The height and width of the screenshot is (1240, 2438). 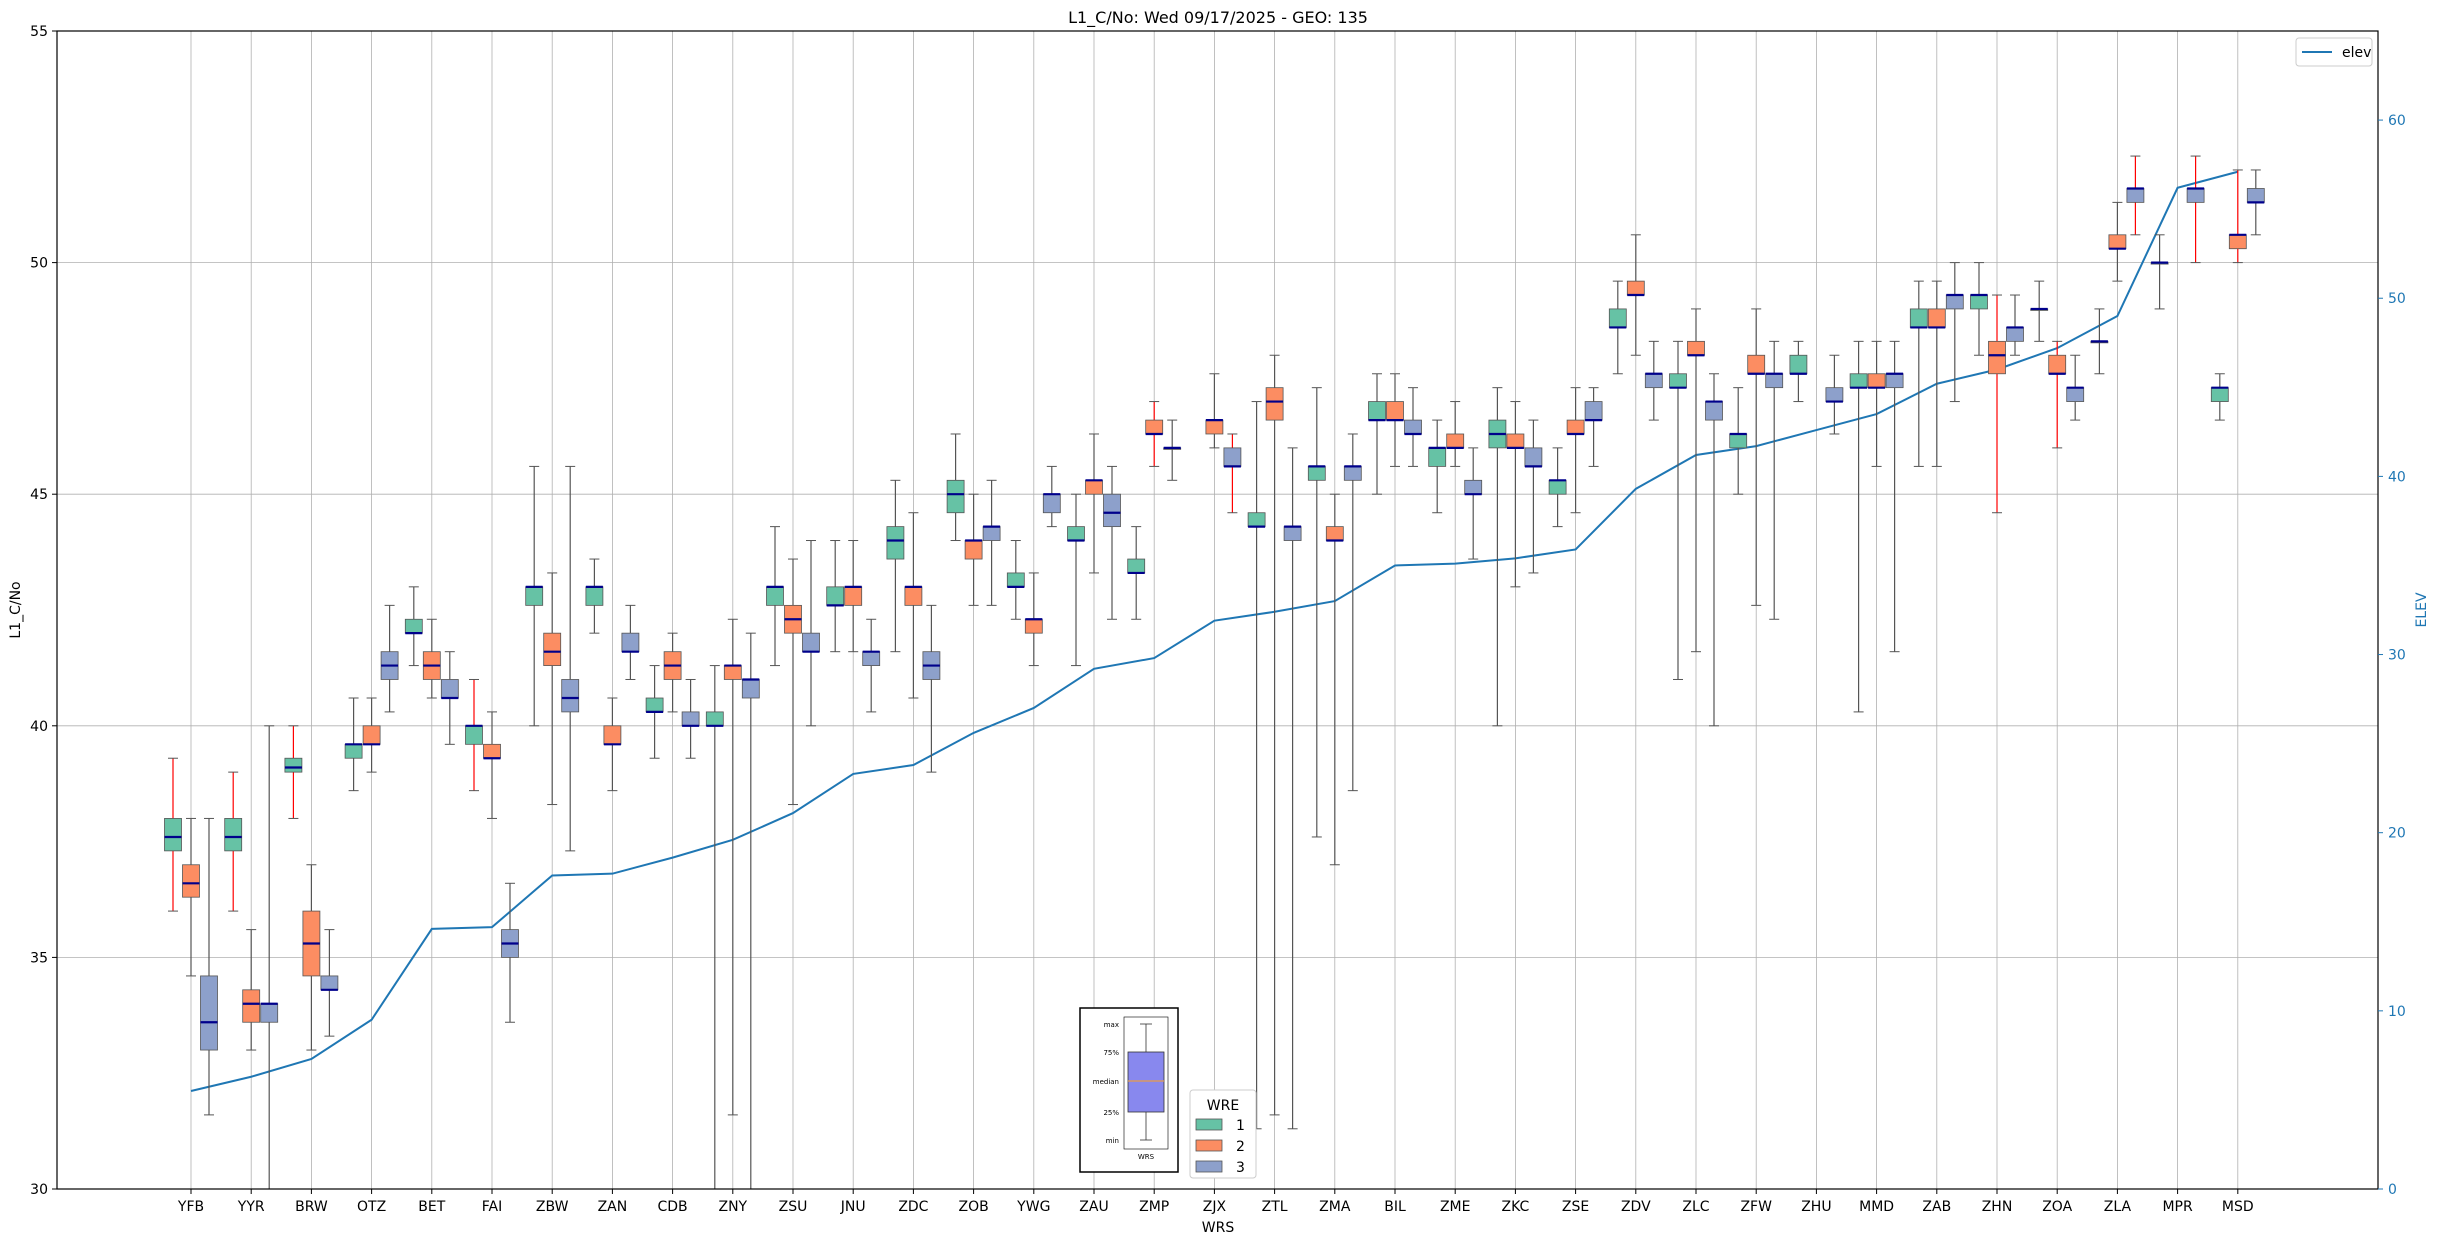 I want to click on x-tick-label: MMD, so click(x=1876, y=1207).